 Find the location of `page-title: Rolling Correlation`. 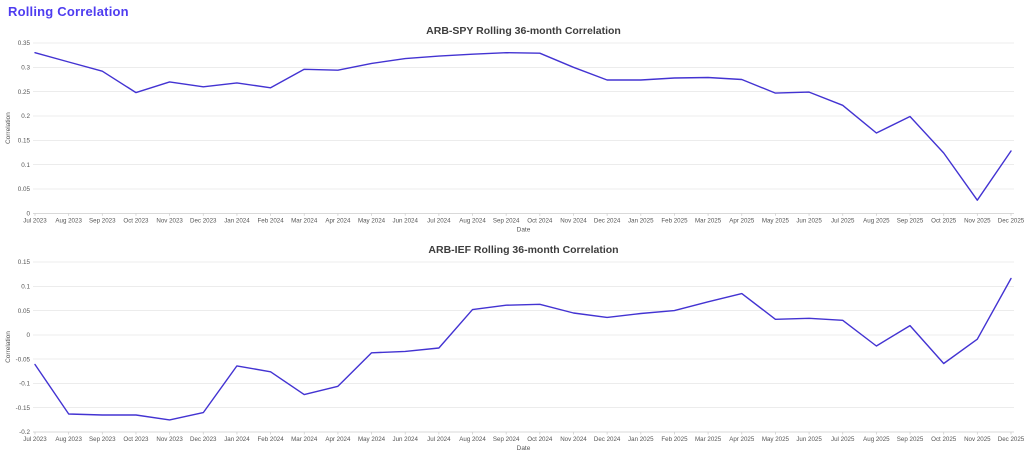

page-title: Rolling Correlation is located at coordinates (68, 11).